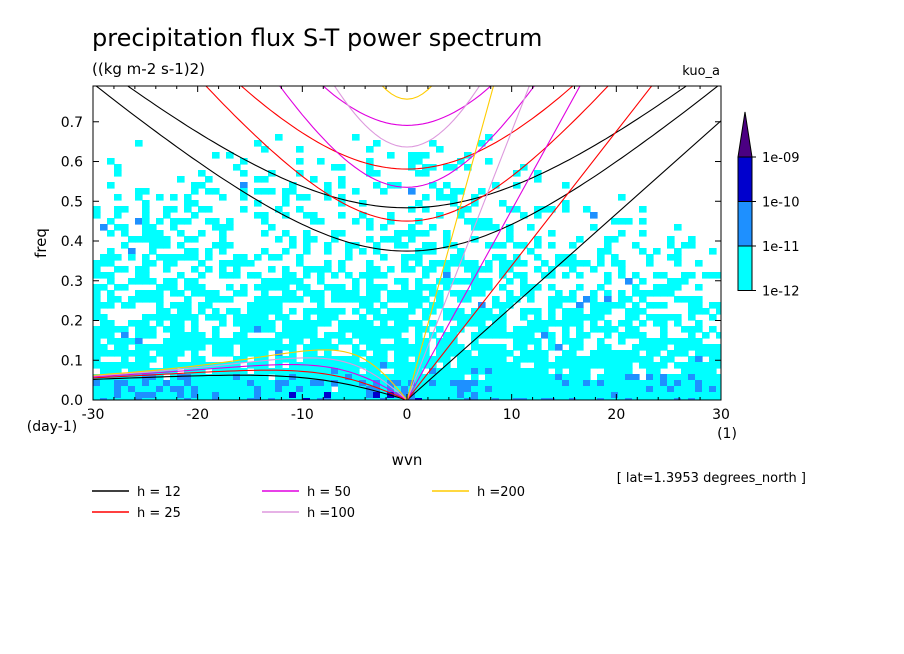 This screenshot has width=904, height=654. What do you see at coordinates (72, 282) in the screenshot?
I see `y-tick-label: 0.3` at bounding box center [72, 282].